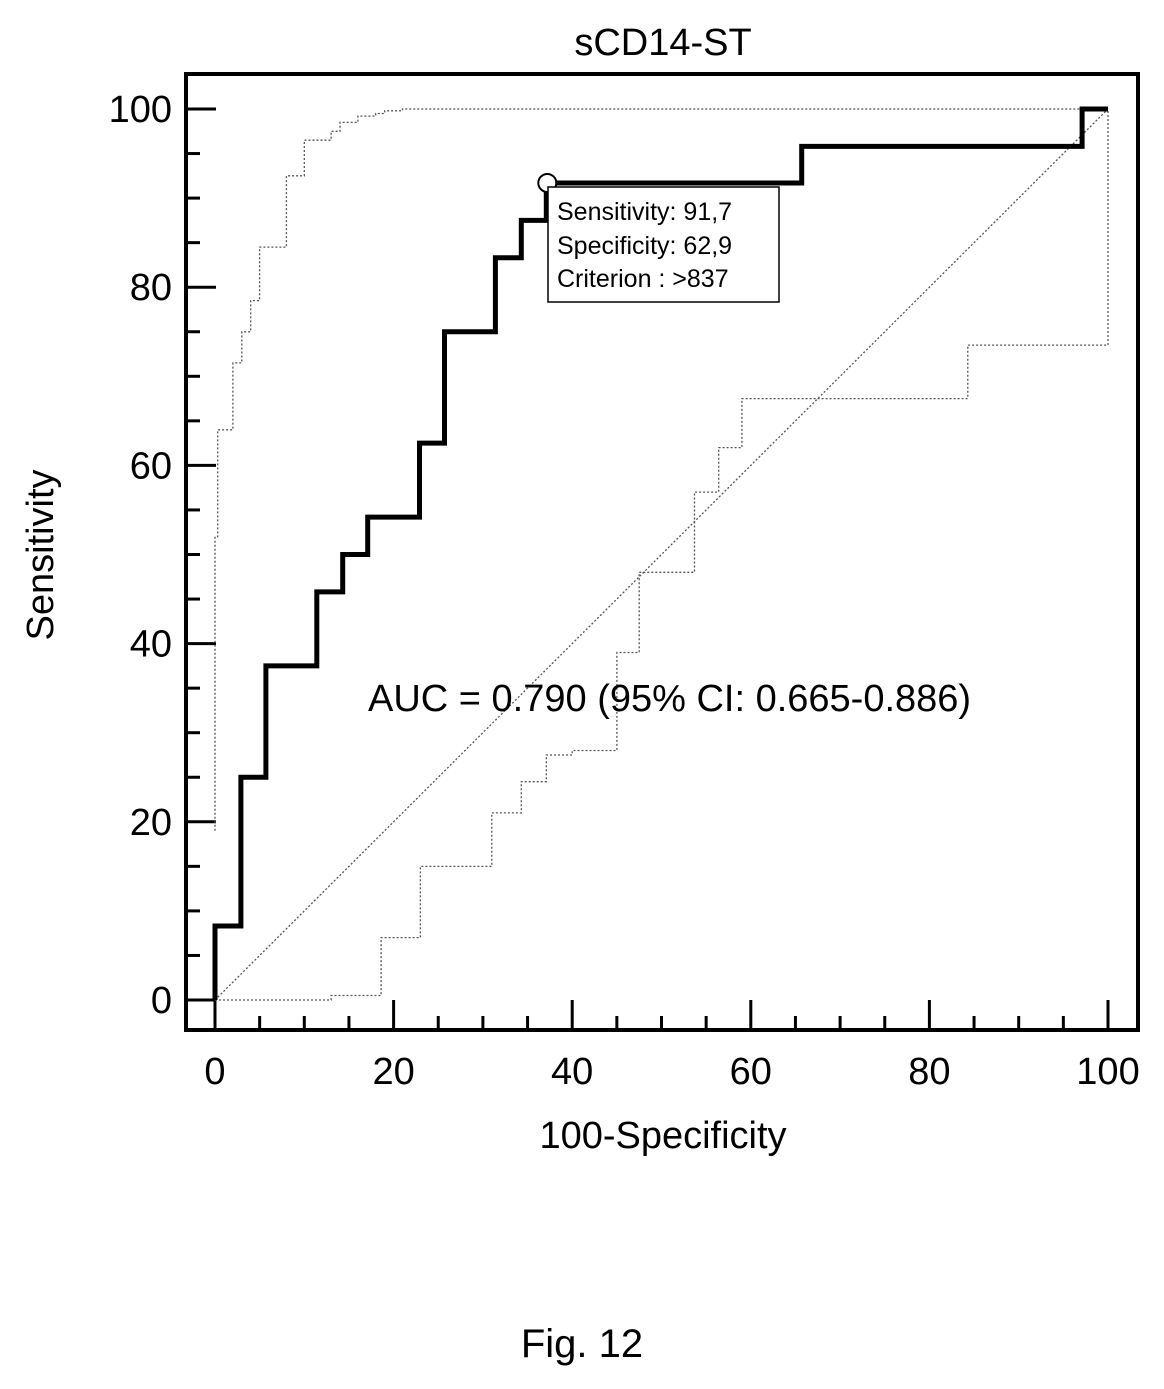 The height and width of the screenshot is (1389, 1164). I want to click on y-tick-label: 0, so click(161, 1001).